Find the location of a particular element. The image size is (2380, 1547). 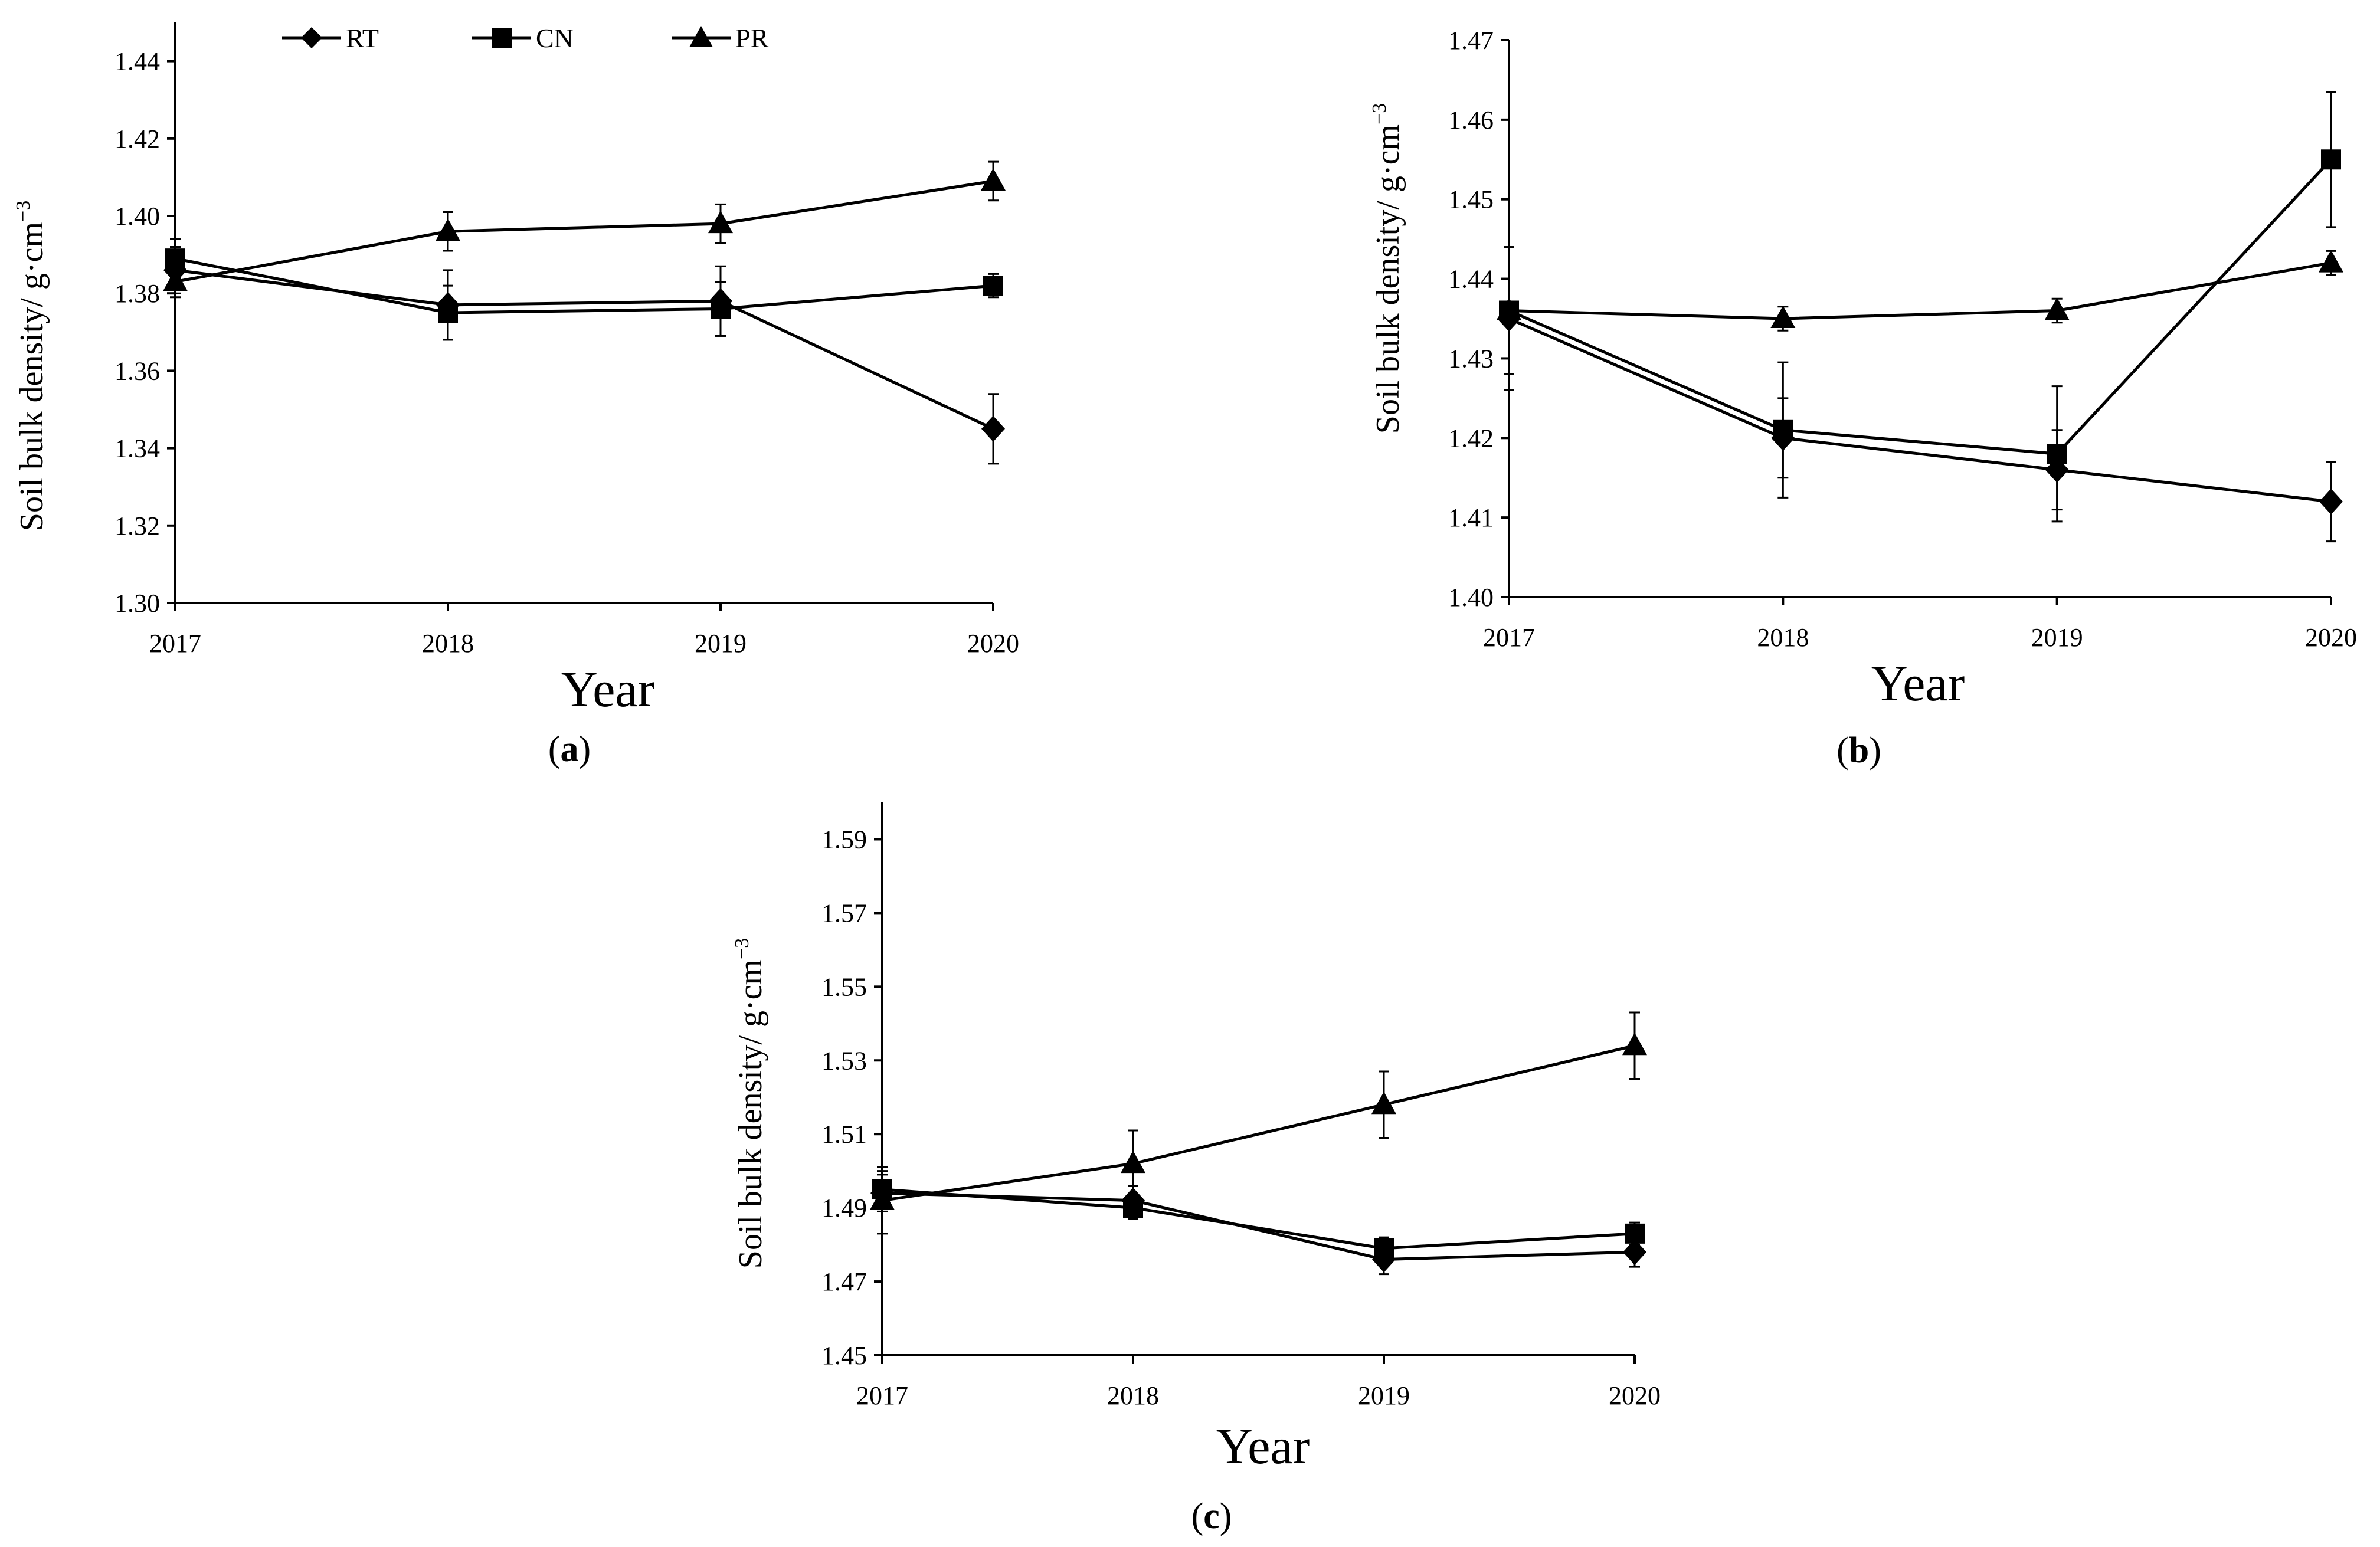

y-tick-label: 1.32 is located at coordinates (137, 526).